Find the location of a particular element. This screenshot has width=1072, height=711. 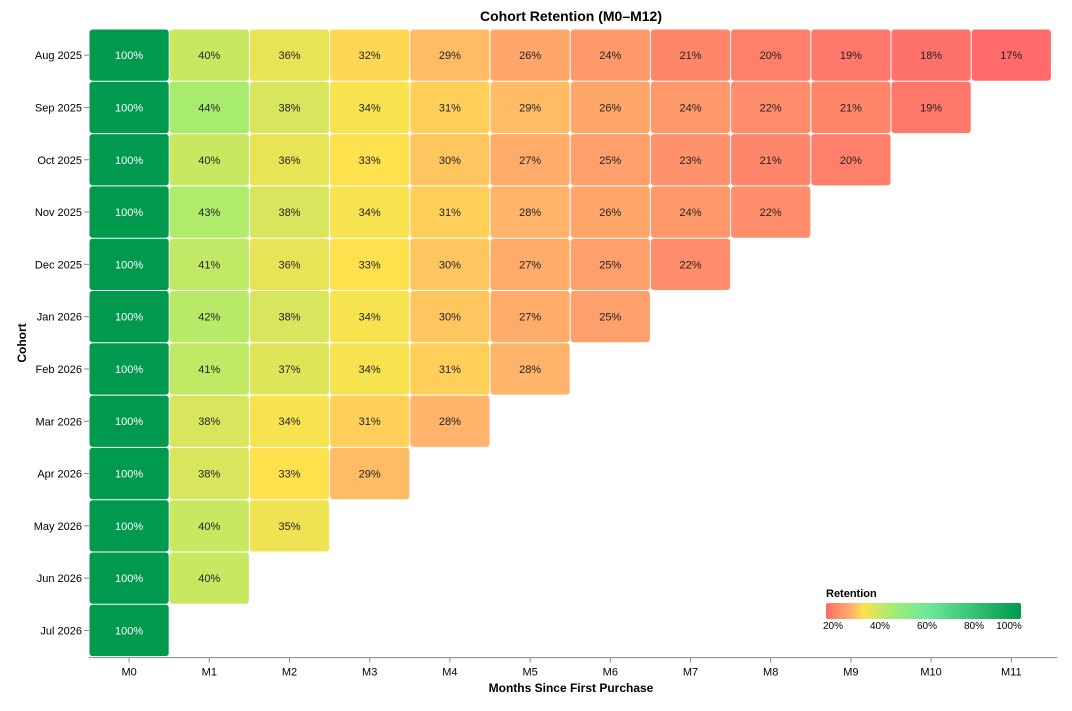

legend-tick-label: 100% is located at coordinates (1009, 626).